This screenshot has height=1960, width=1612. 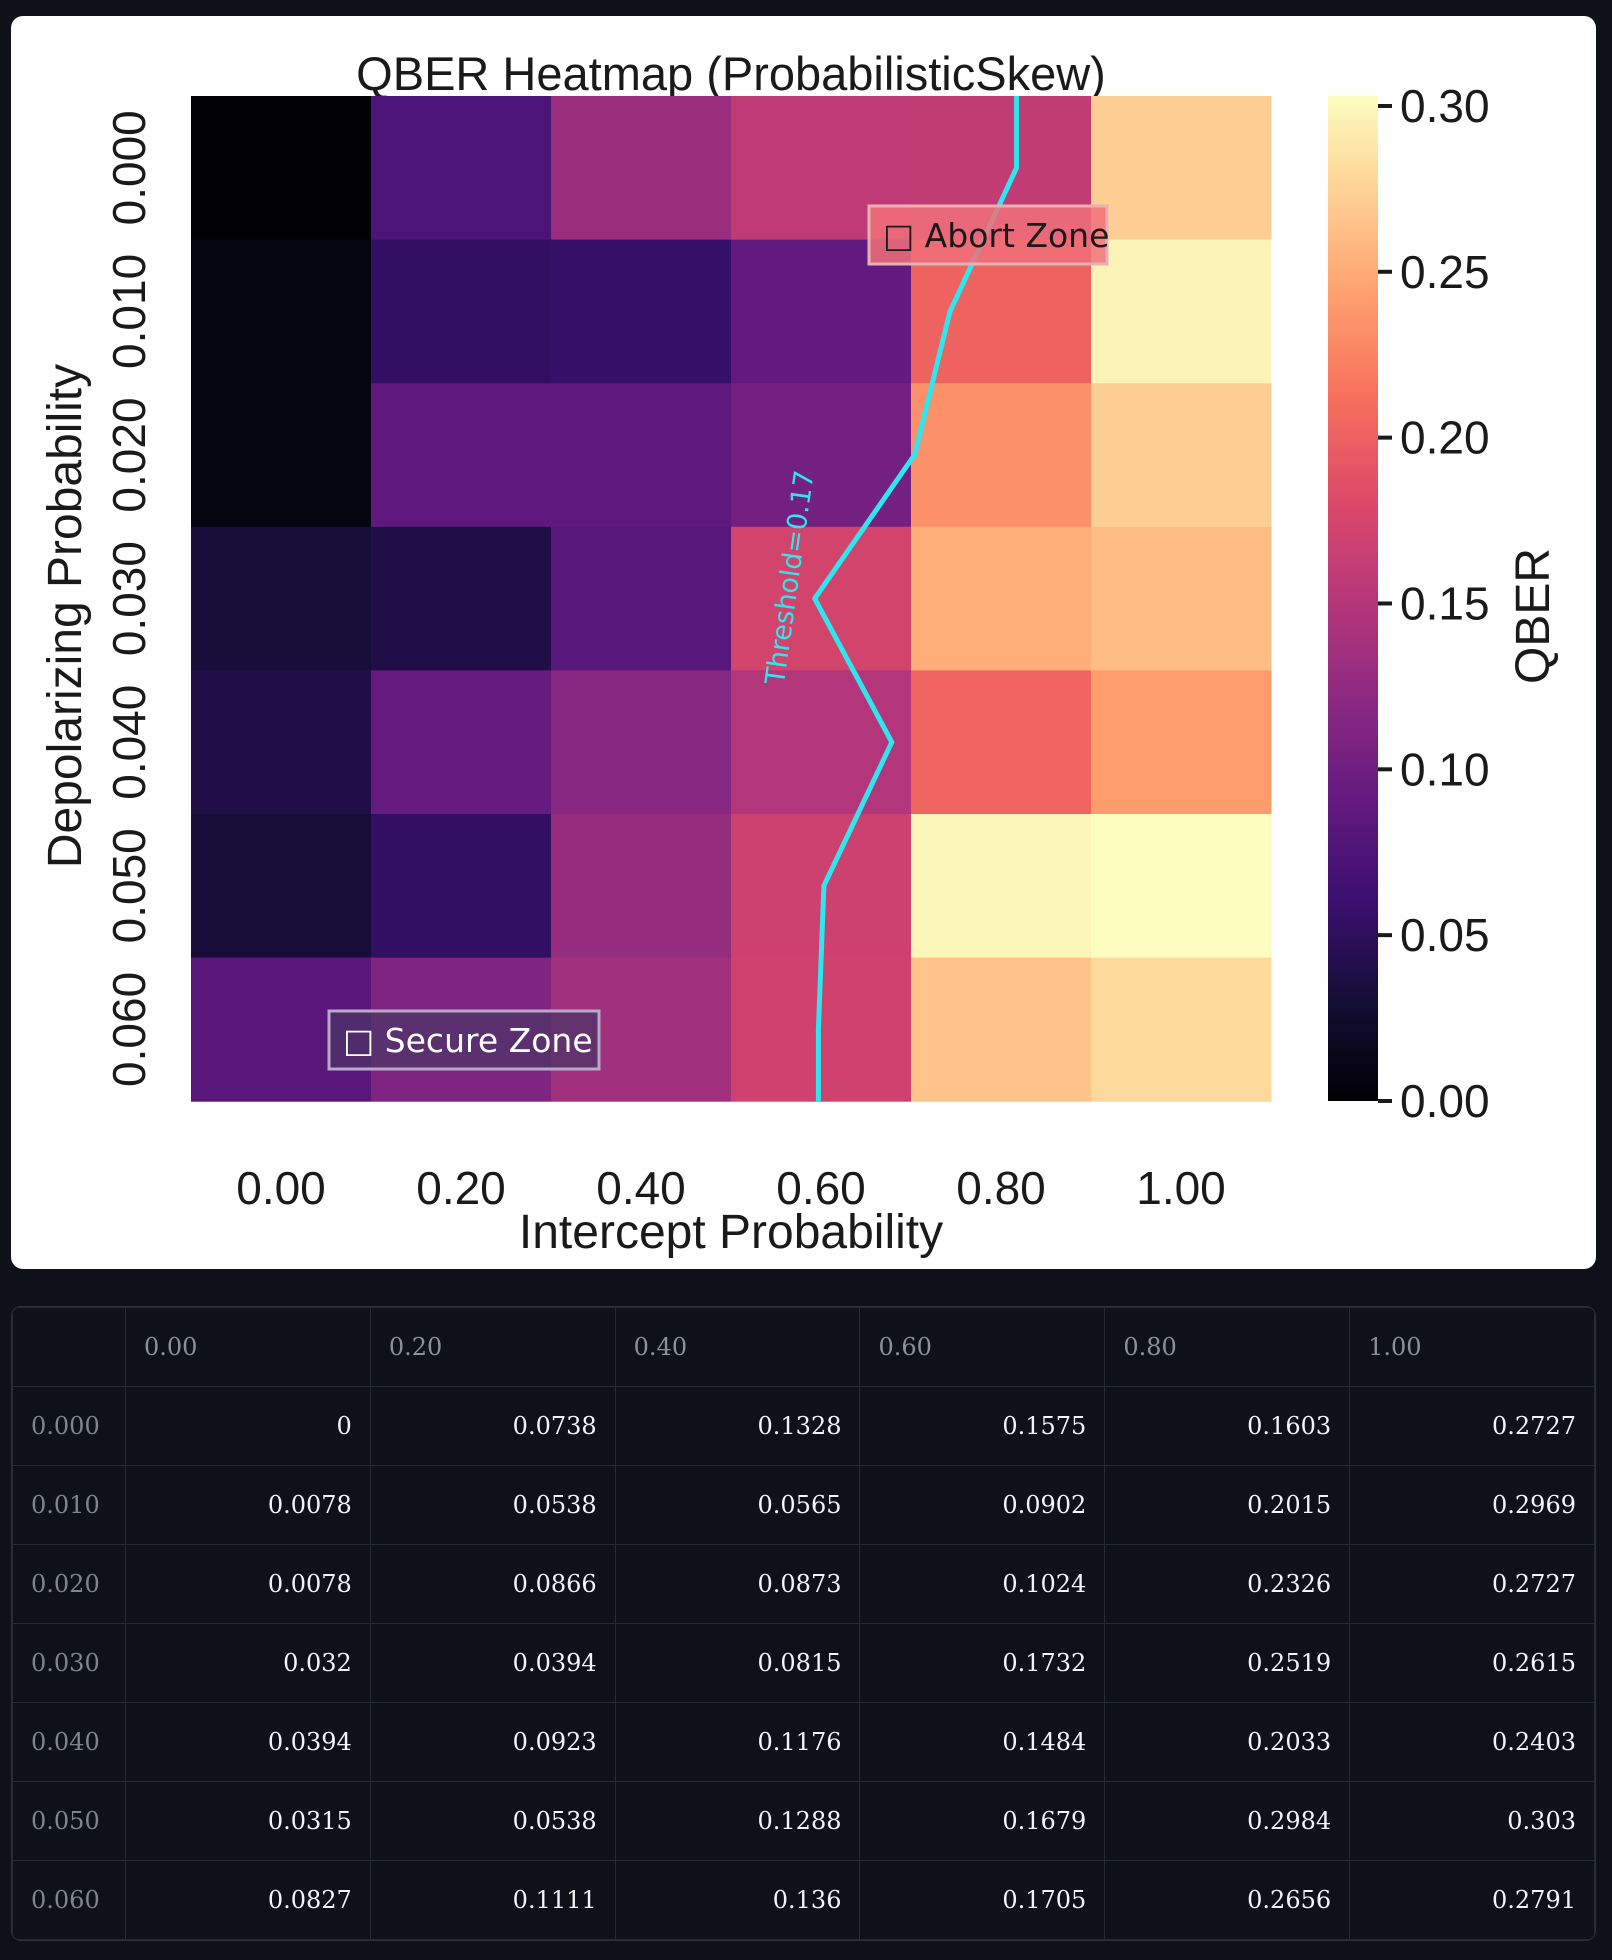 I want to click on x-axis-label: Intercept Probability, so click(x=731, y=1232).